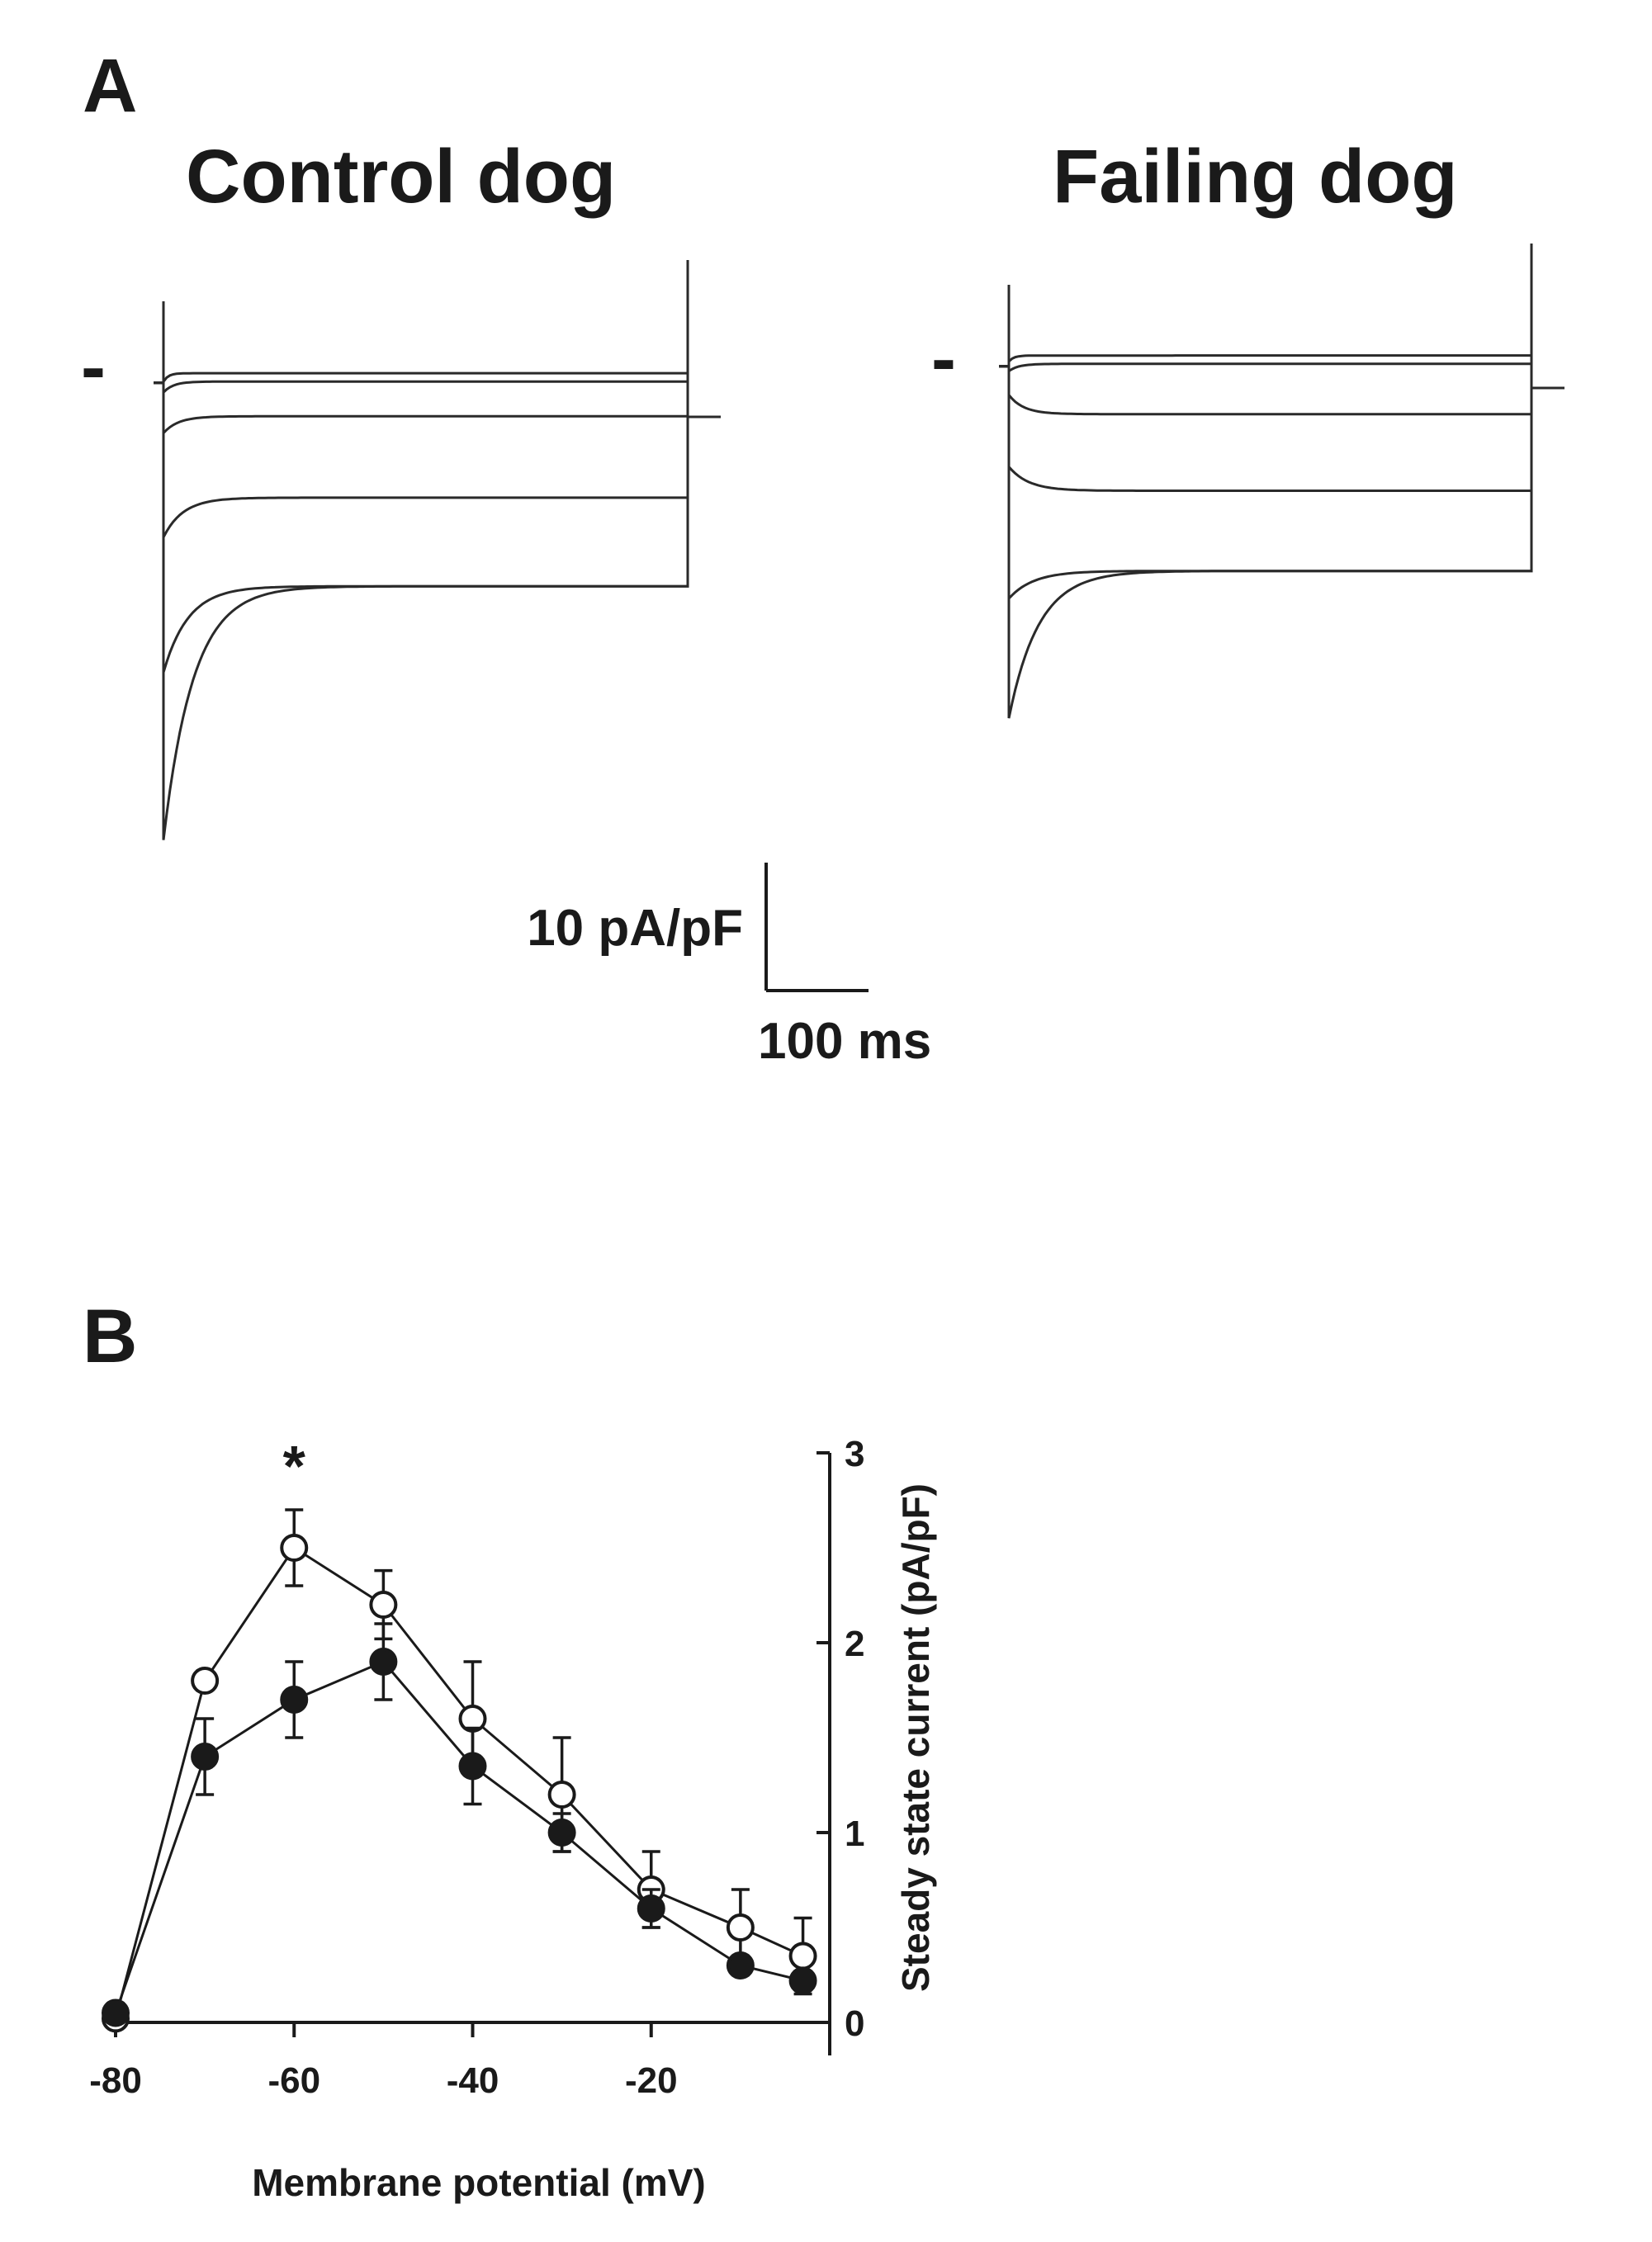 Image resolution: width=1652 pixels, height=2242 pixels. Describe the element at coordinates (294, 1466) in the screenshot. I see `significance-asterisk: *` at that location.